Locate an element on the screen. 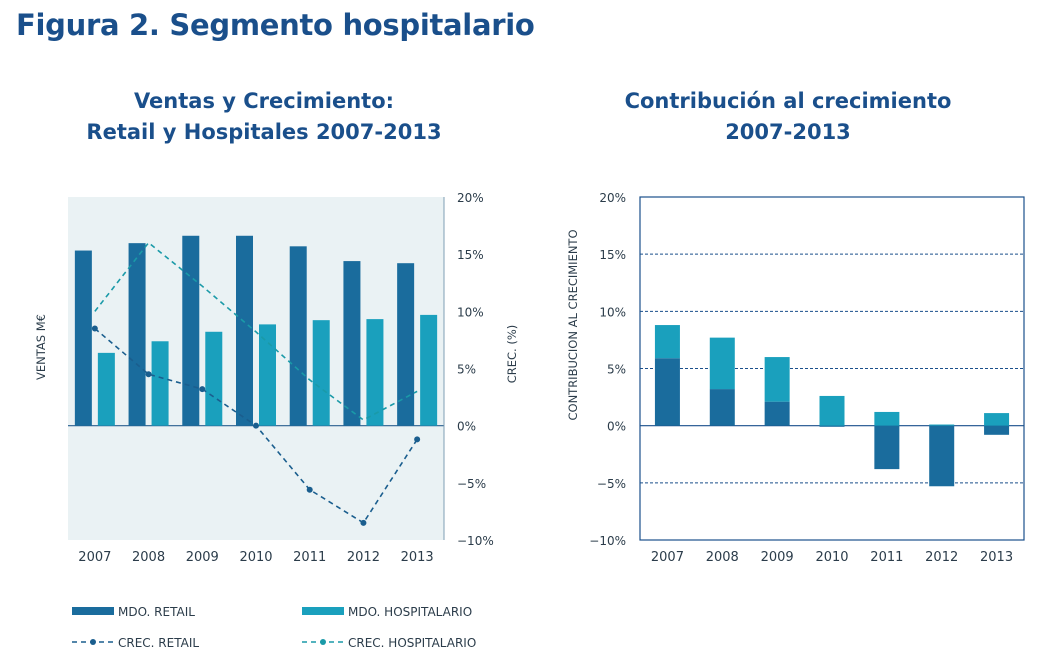 The width and height of the screenshot is (1046, 669). chart2-bar-hospitalario-2007 is located at coordinates (667, 342).